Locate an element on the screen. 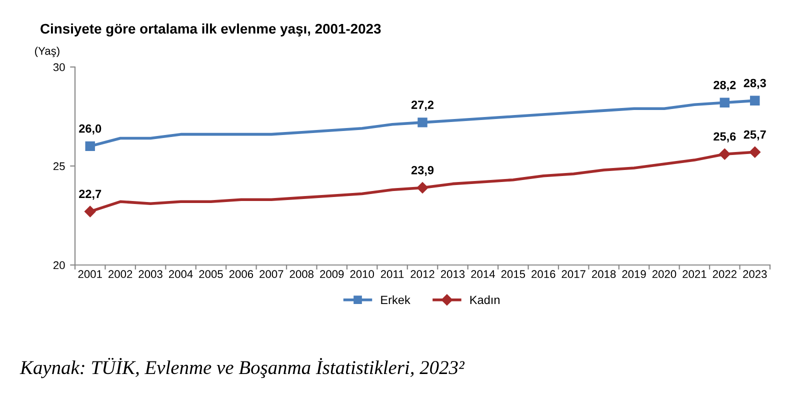 The image size is (800, 396). legend-label: Kadın is located at coordinates (485, 299).